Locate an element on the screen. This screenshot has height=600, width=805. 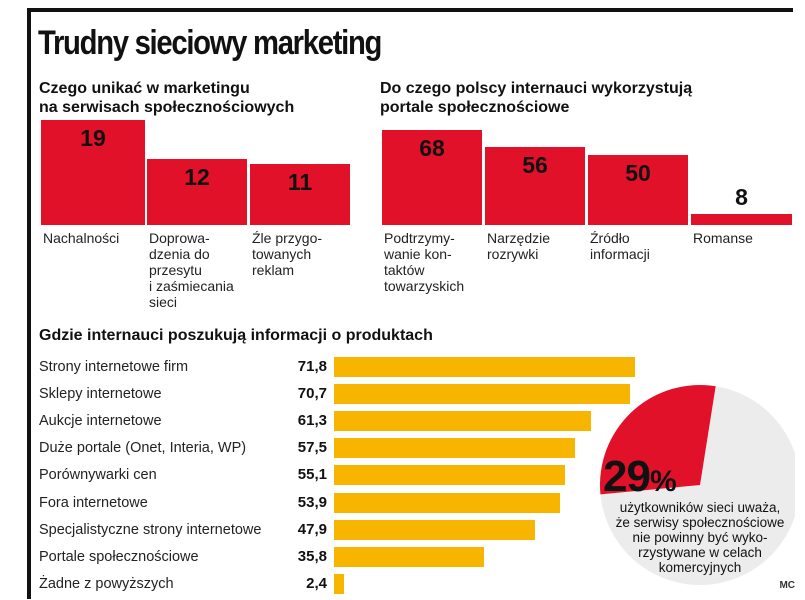
hbar-category-label: Aukcje internetowe is located at coordinates (100, 421).